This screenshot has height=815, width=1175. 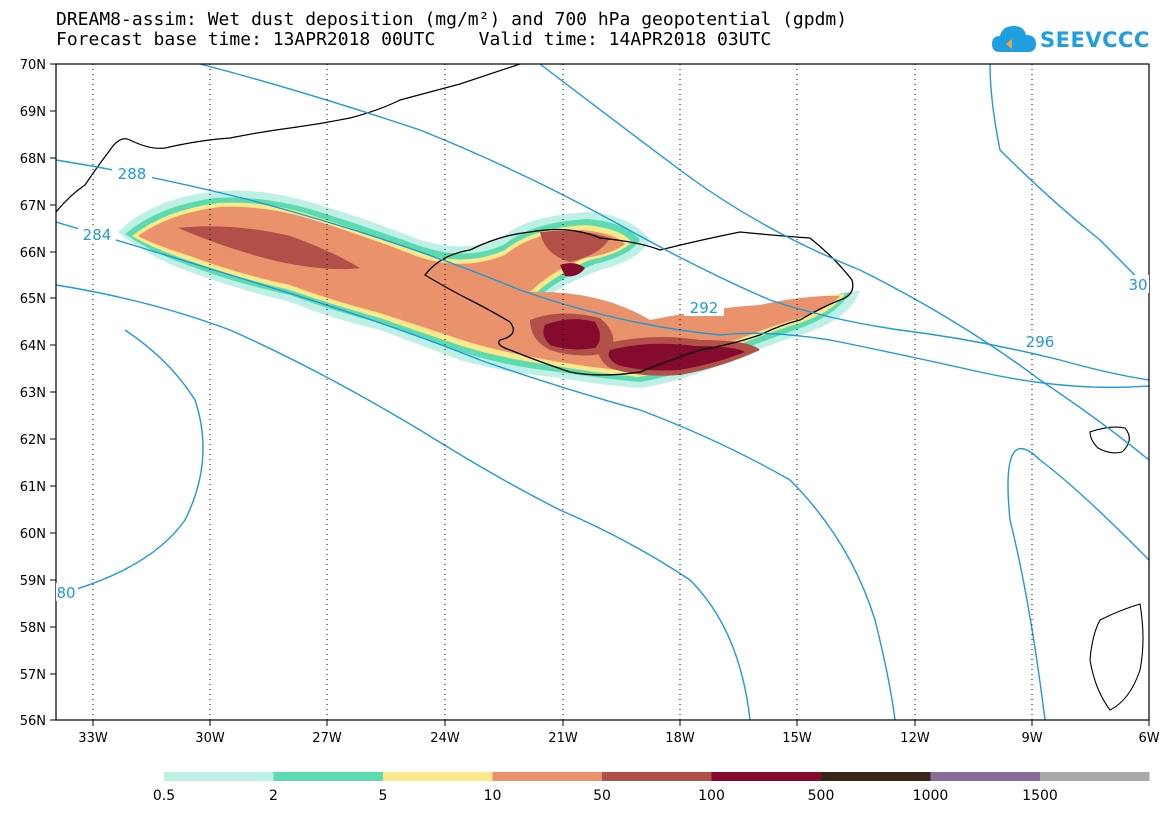 What do you see at coordinates (93, 738) in the screenshot?
I see `lon-label: 33W` at bounding box center [93, 738].